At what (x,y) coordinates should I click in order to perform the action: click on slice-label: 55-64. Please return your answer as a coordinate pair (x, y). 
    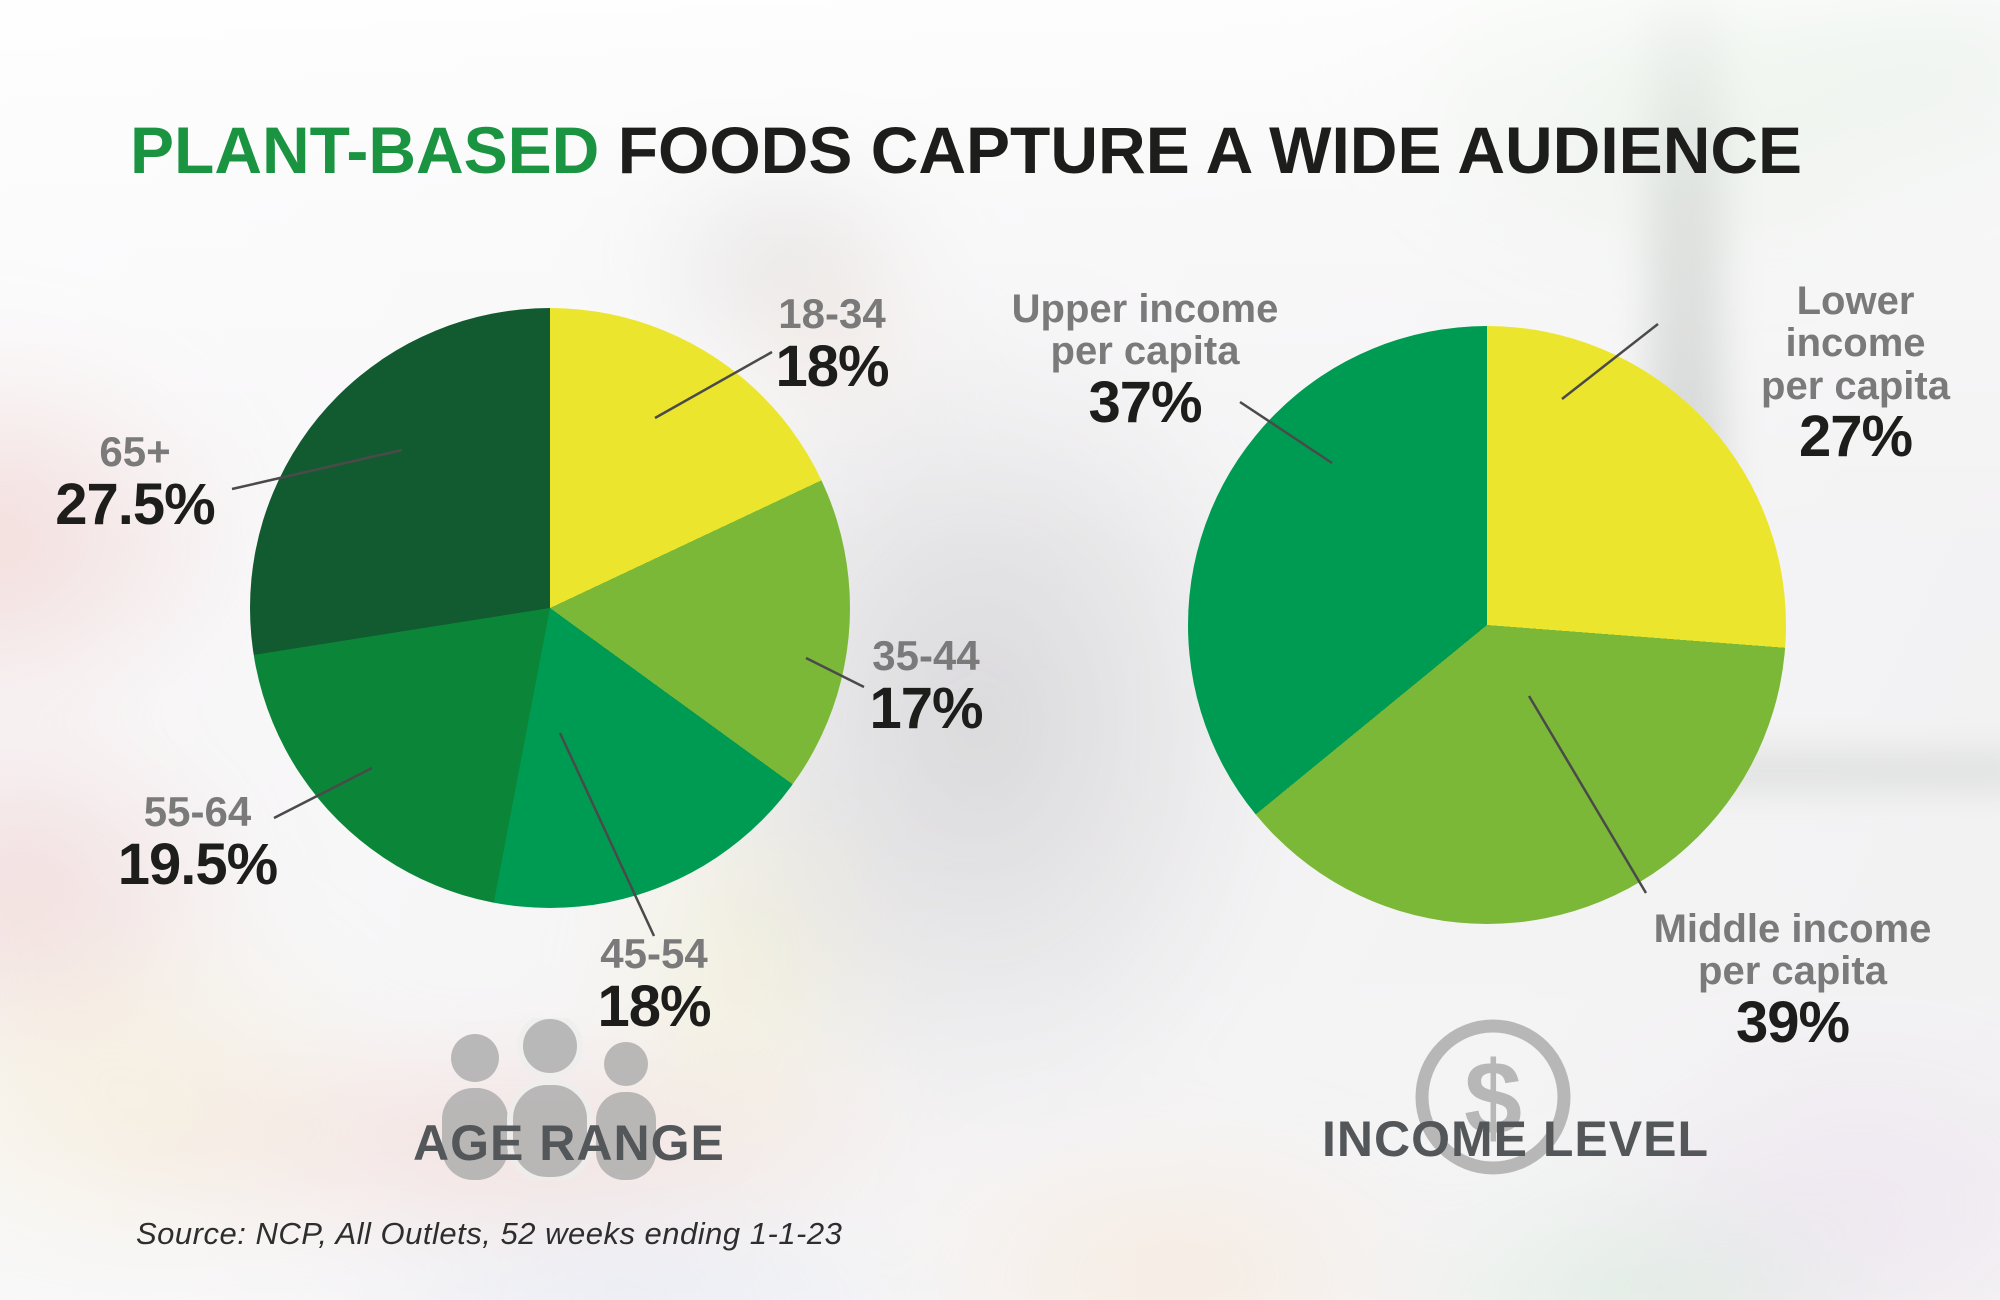
    Looking at the image, I should click on (197, 811).